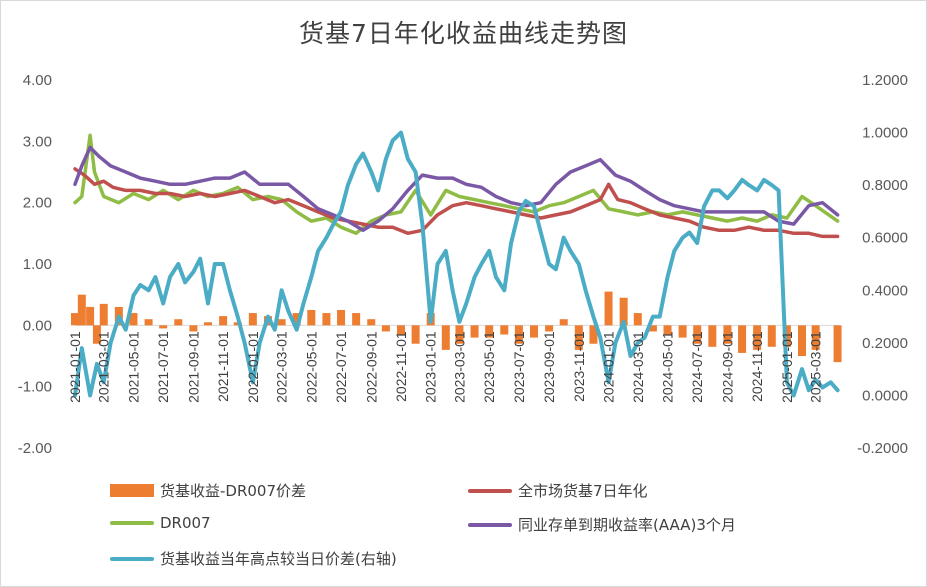 This screenshot has width=927, height=587. What do you see at coordinates (233, 491) in the screenshot?
I see `legend-label-spread: 货基收益-DR007价差` at bounding box center [233, 491].